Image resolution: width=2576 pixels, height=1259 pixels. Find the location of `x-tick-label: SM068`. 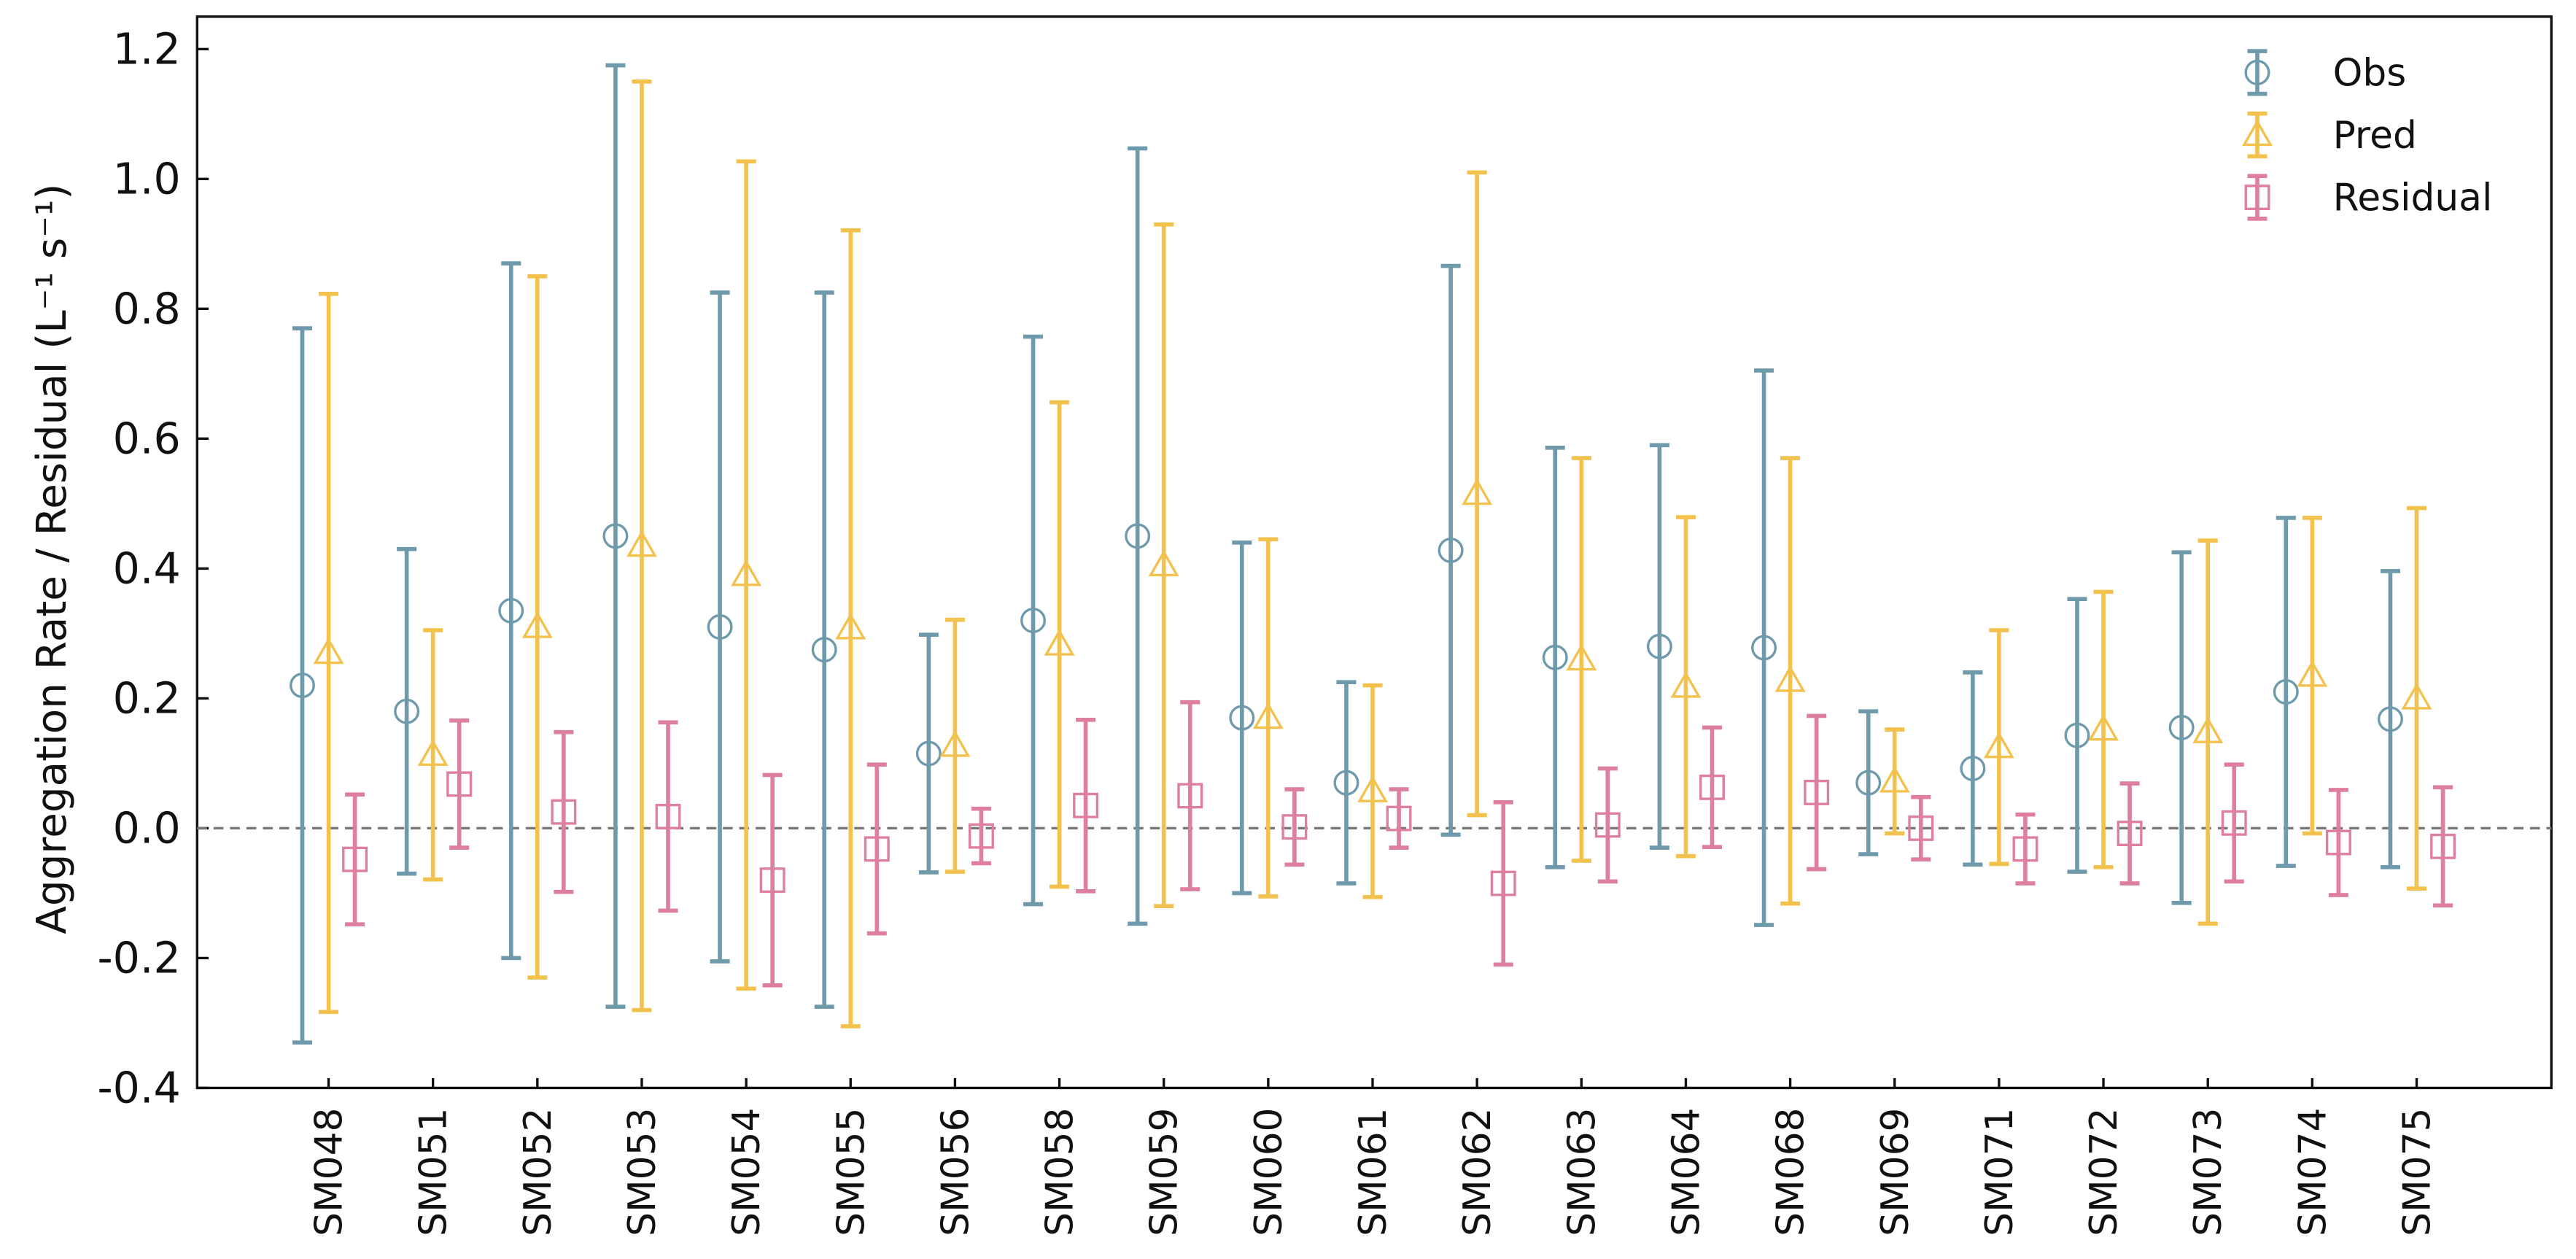

x-tick-label: SM068 is located at coordinates (1791, 1171).